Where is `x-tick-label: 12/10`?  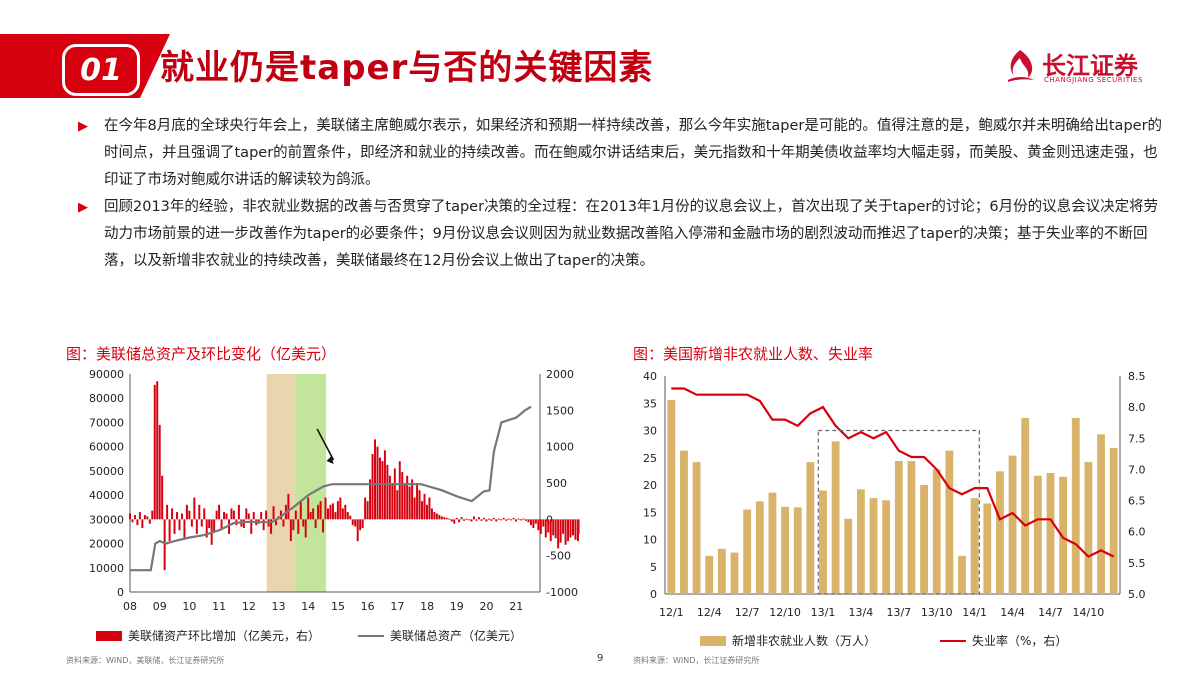 x-tick-label: 12/10 is located at coordinates (785, 612).